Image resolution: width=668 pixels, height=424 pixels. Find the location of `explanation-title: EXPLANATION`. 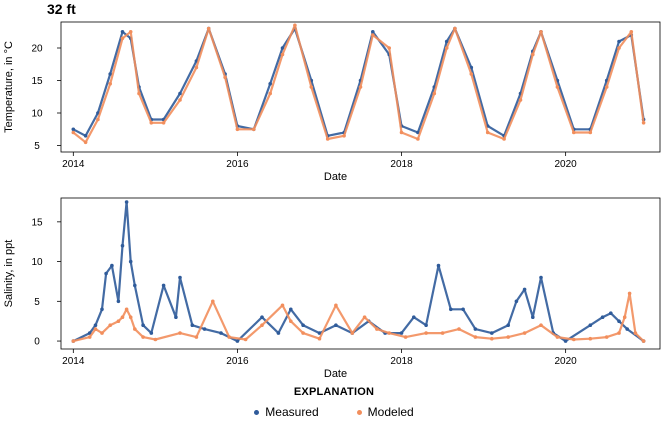

explanation-title: EXPLANATION is located at coordinates (334, 392).